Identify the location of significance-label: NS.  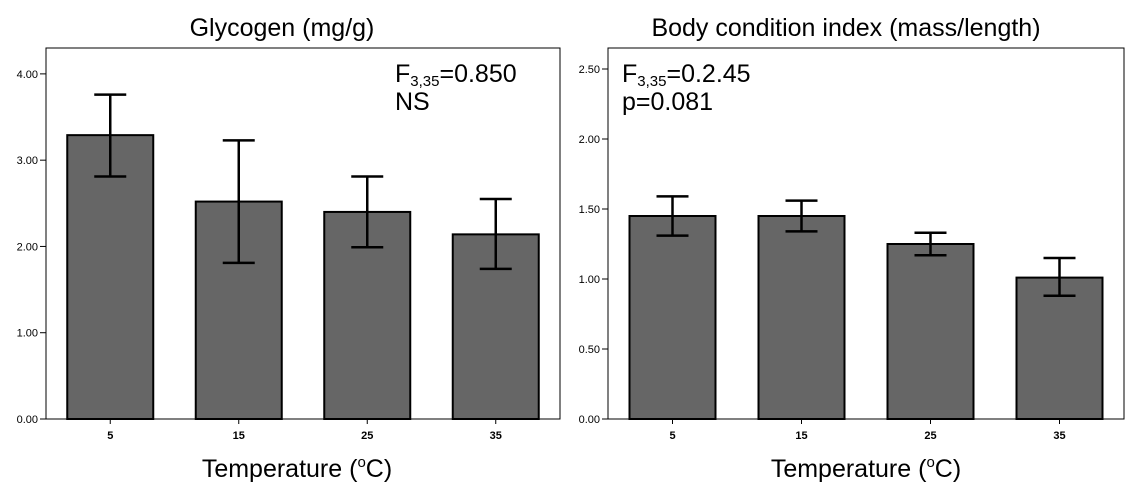
(412, 102).